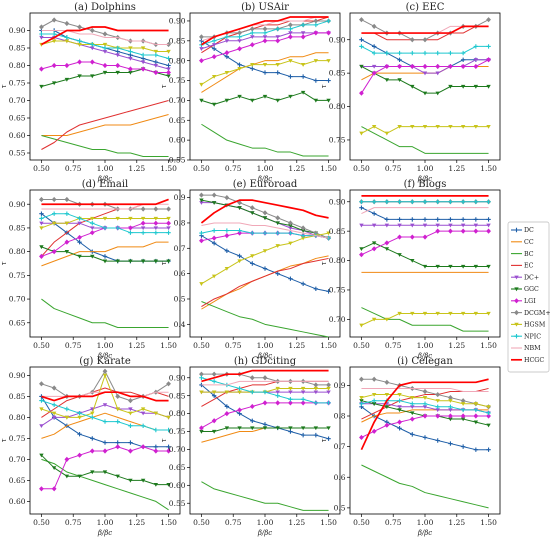  Describe the element at coordinates (17, 480) in the screenshot. I see `y-tick-label: 0.65` at that location.